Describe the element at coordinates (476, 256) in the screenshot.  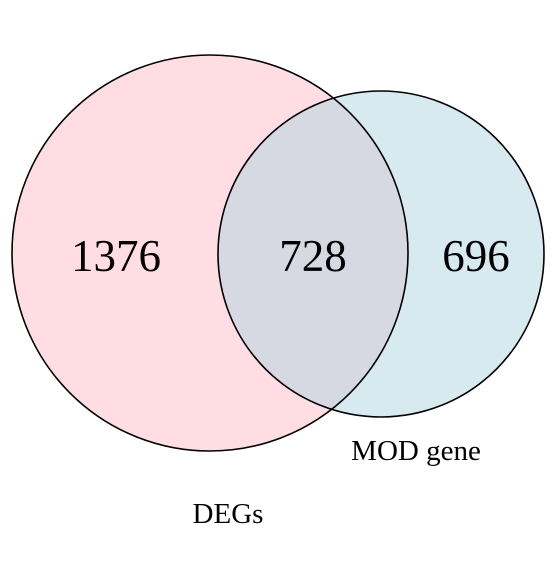
I see `mod-gene-only-count: 696` at that location.